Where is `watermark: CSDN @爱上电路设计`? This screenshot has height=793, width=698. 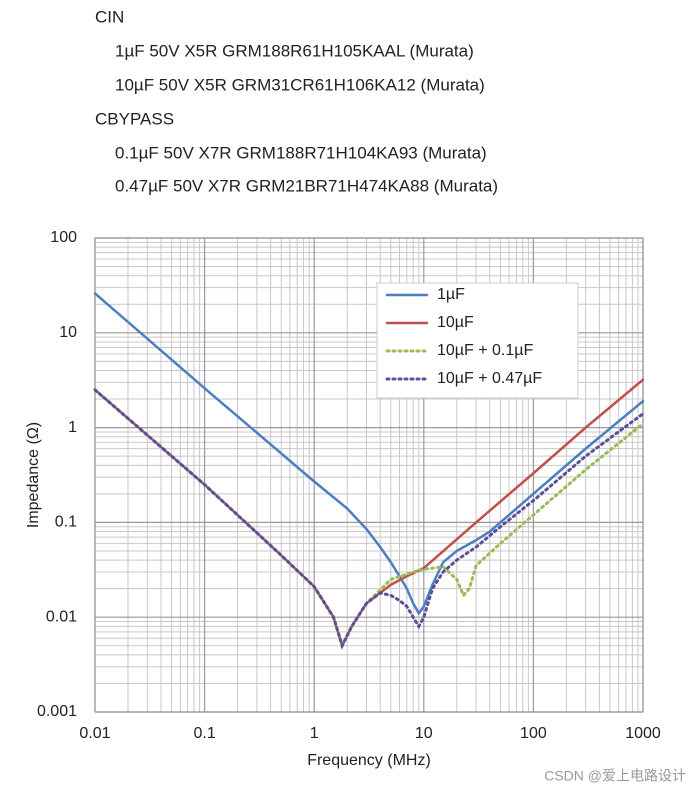 watermark: CSDN @爱上电路设计 is located at coordinates (615, 776).